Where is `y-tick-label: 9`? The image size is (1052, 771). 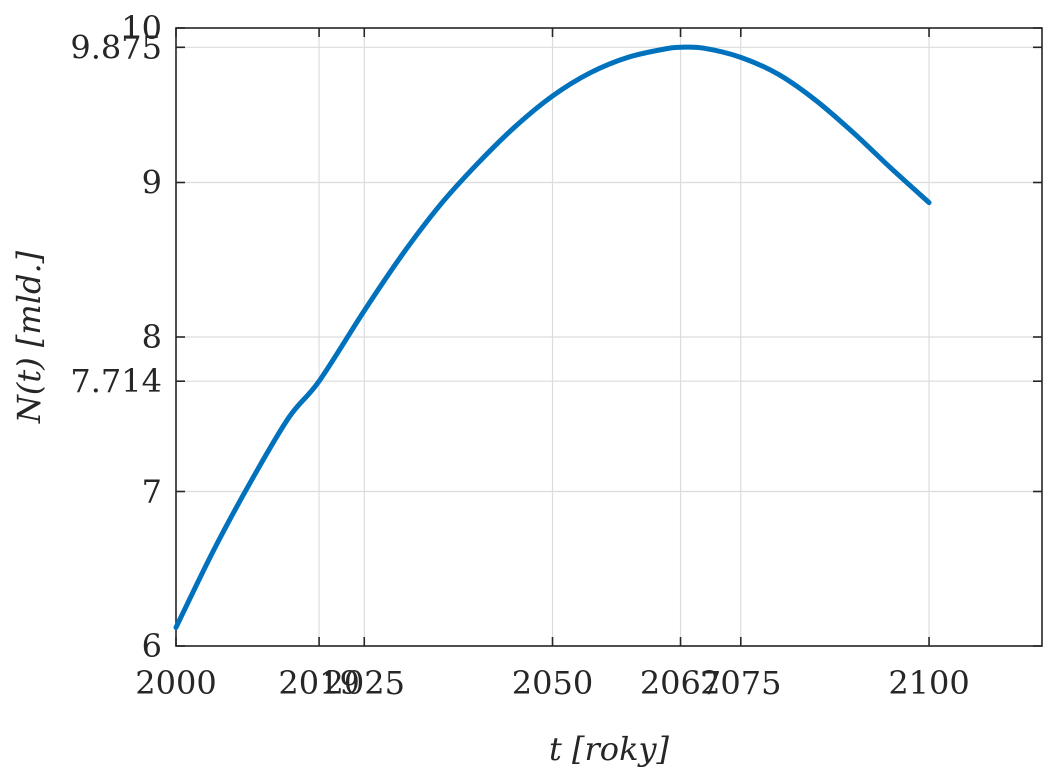
y-tick-label: 9 is located at coordinates (152, 183).